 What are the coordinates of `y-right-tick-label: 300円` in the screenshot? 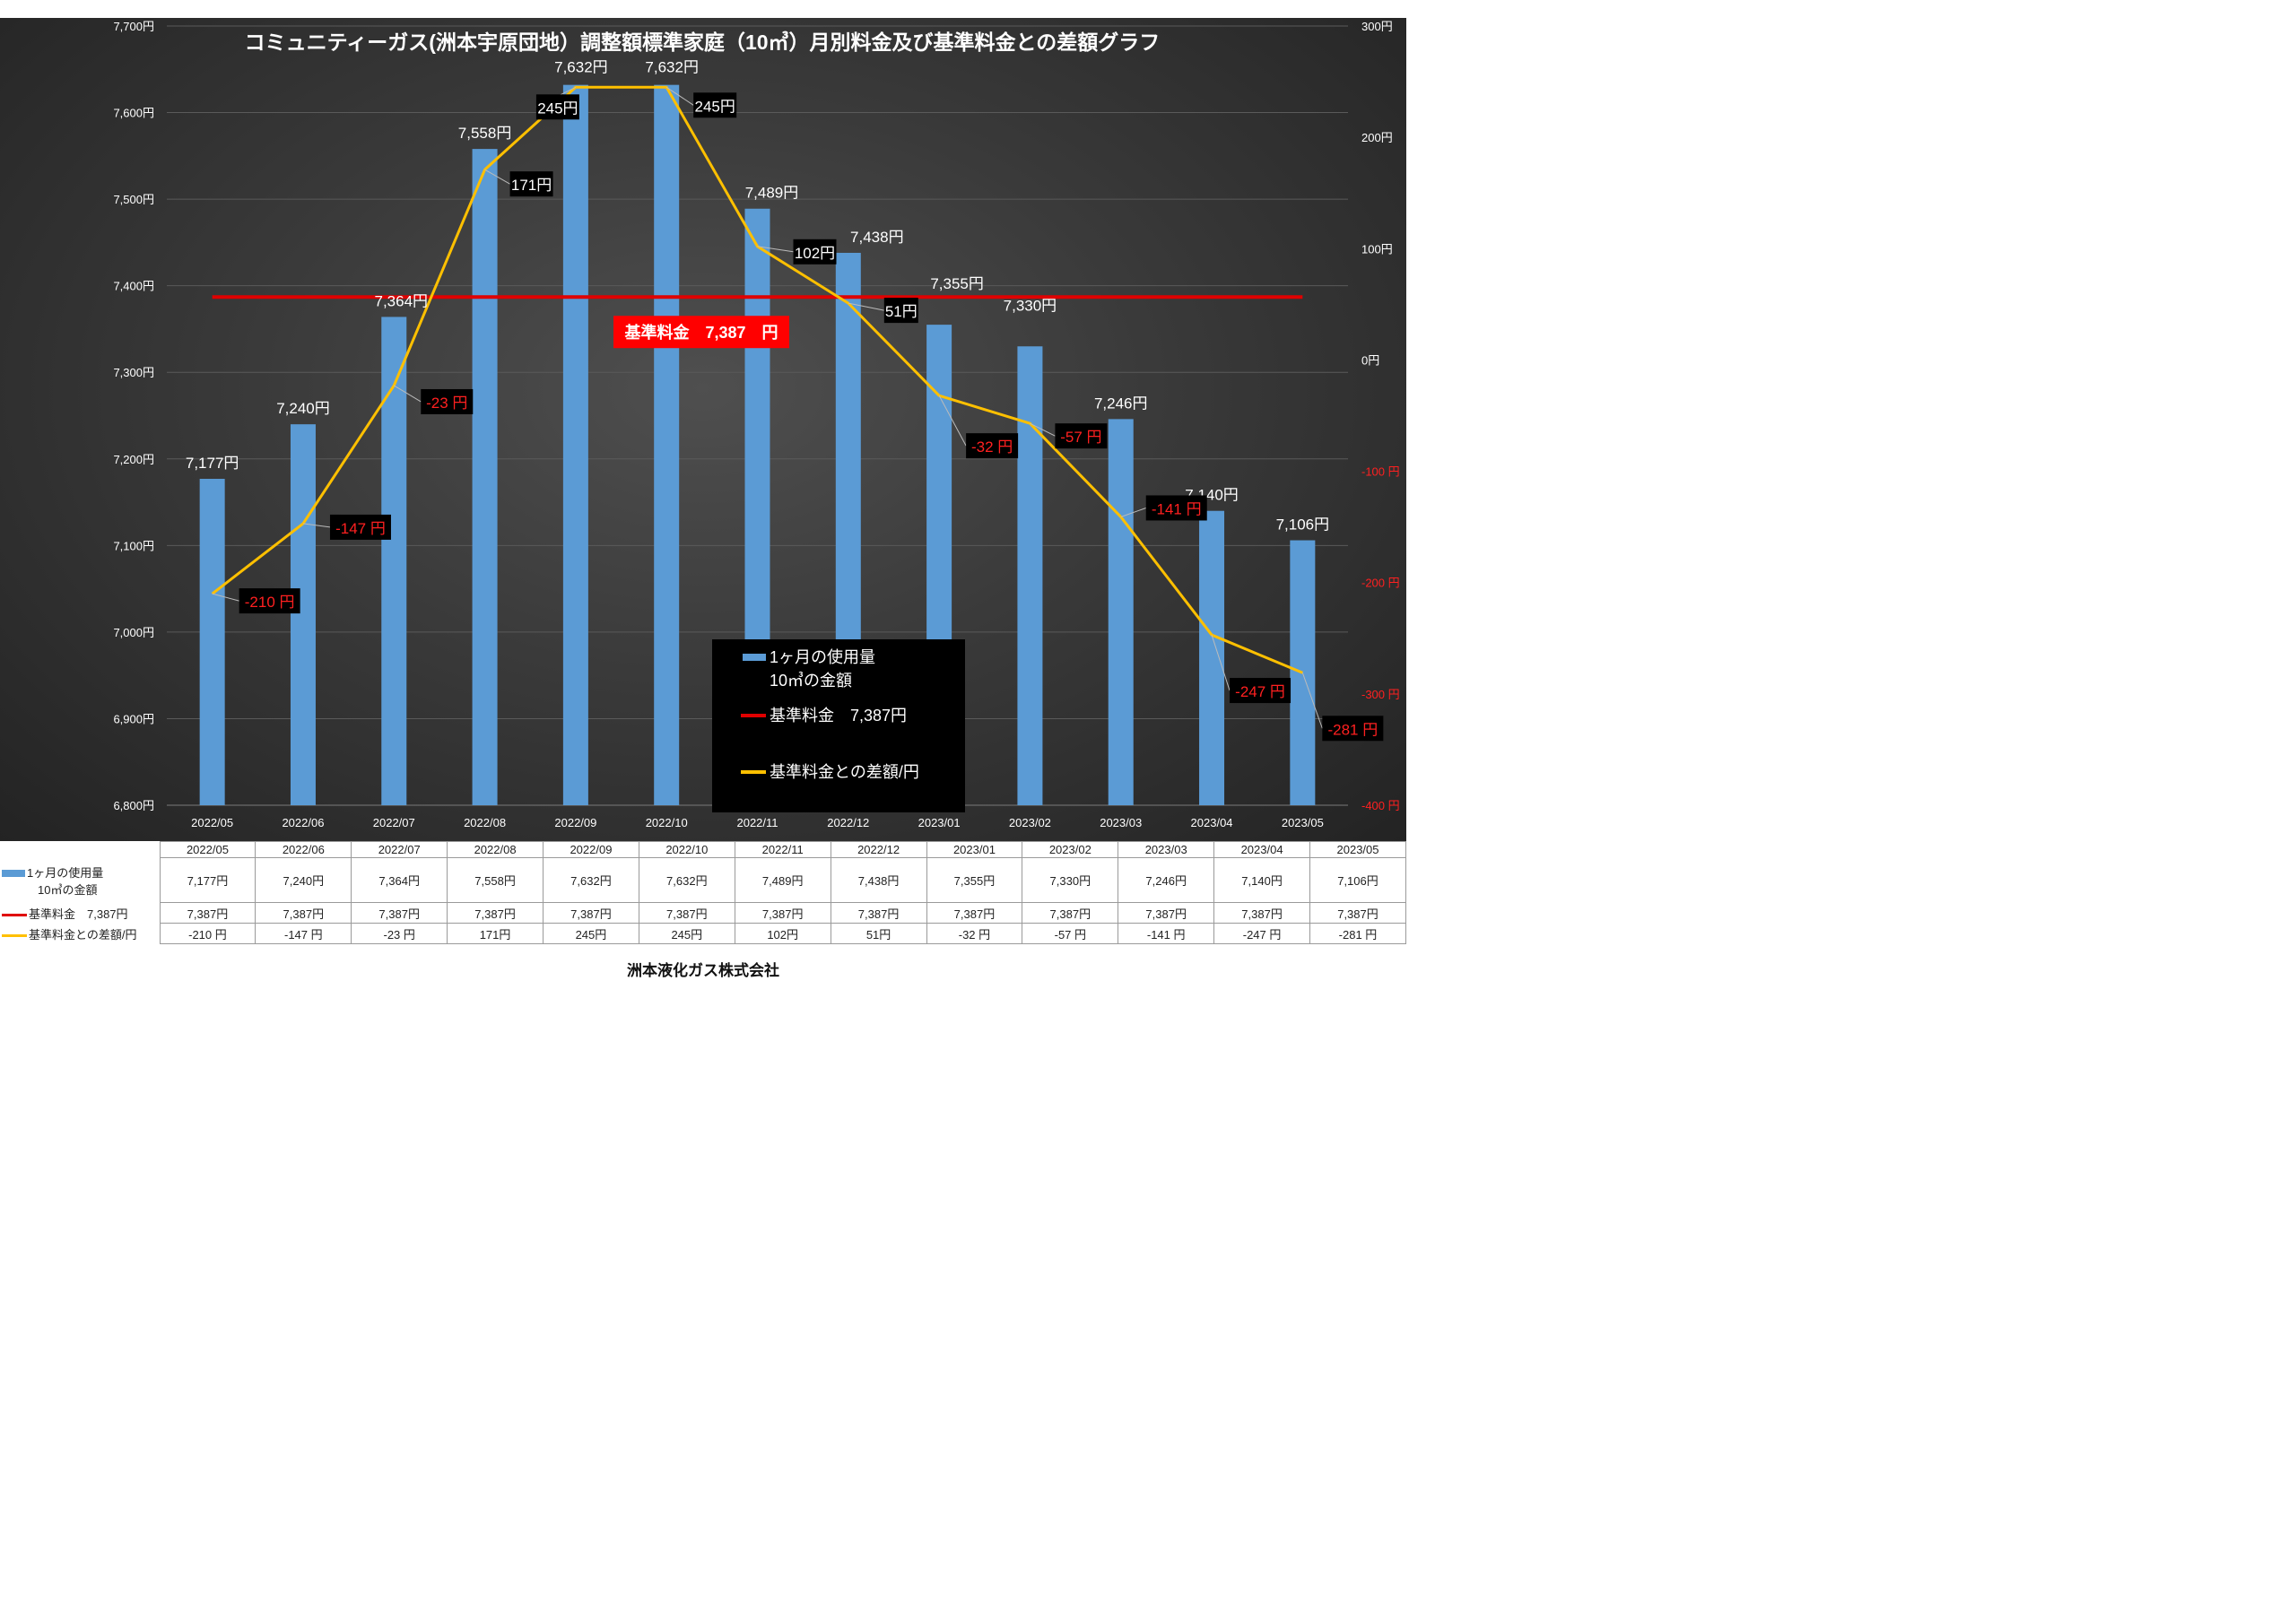 It's located at (1377, 26).